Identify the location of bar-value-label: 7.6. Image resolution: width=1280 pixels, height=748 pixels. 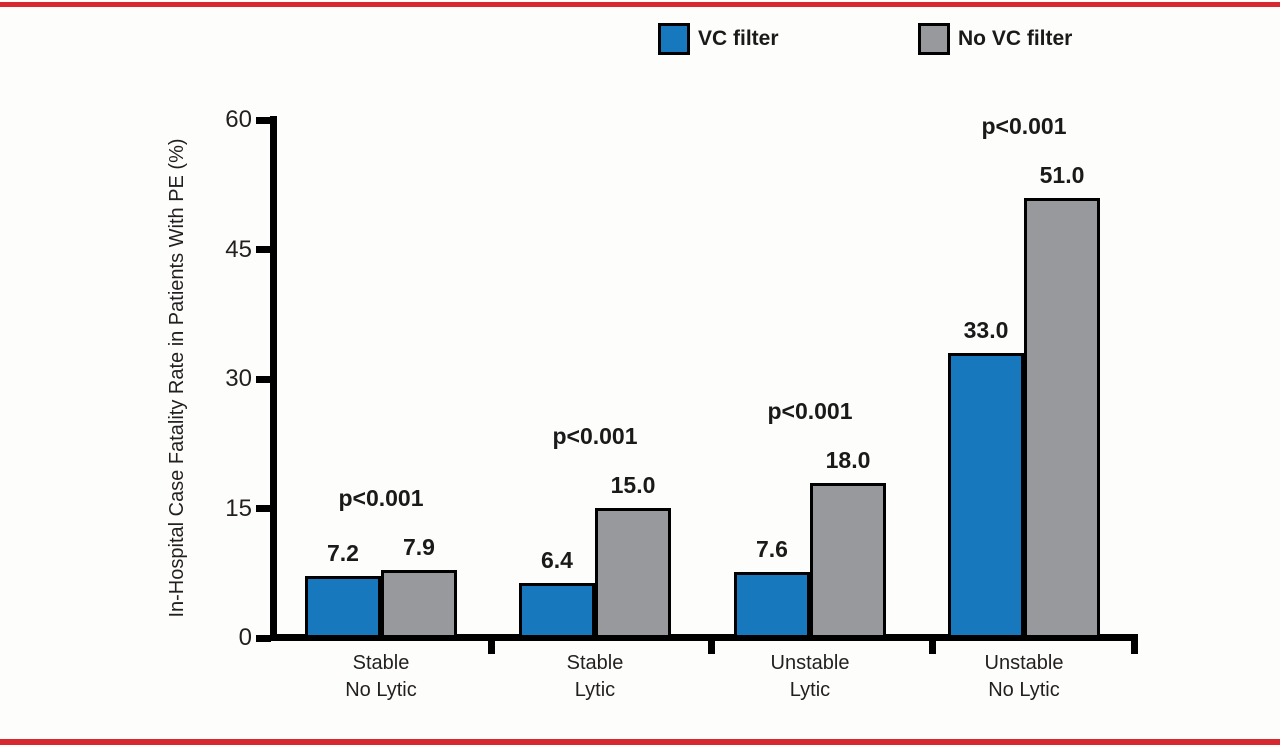
(772, 549).